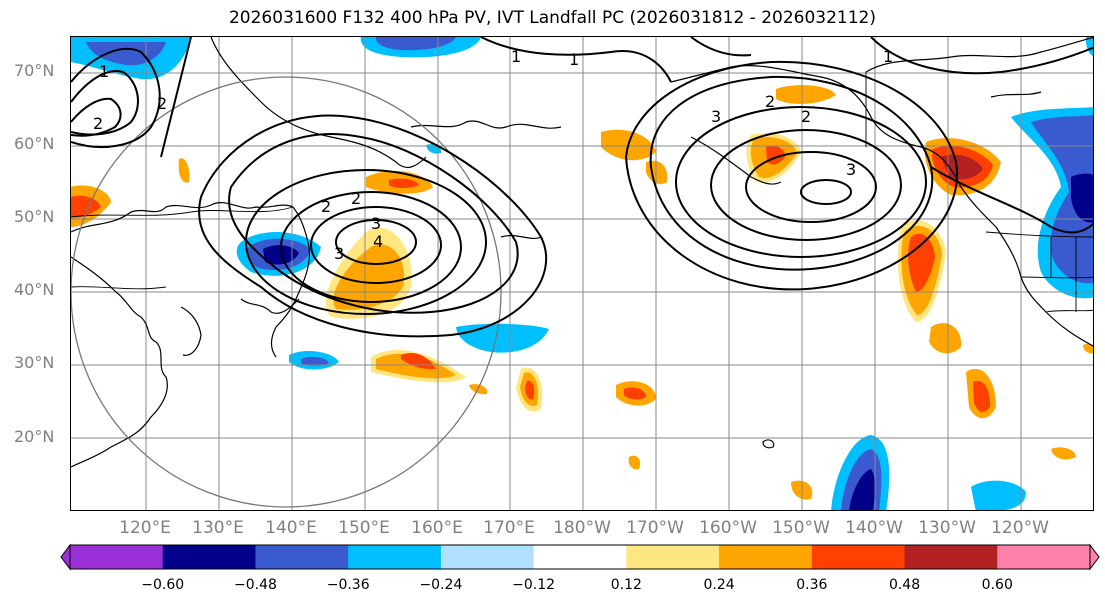 The height and width of the screenshot is (604, 1105). What do you see at coordinates (509, 528) in the screenshot?
I see `lon-label-170e: 170°E` at bounding box center [509, 528].